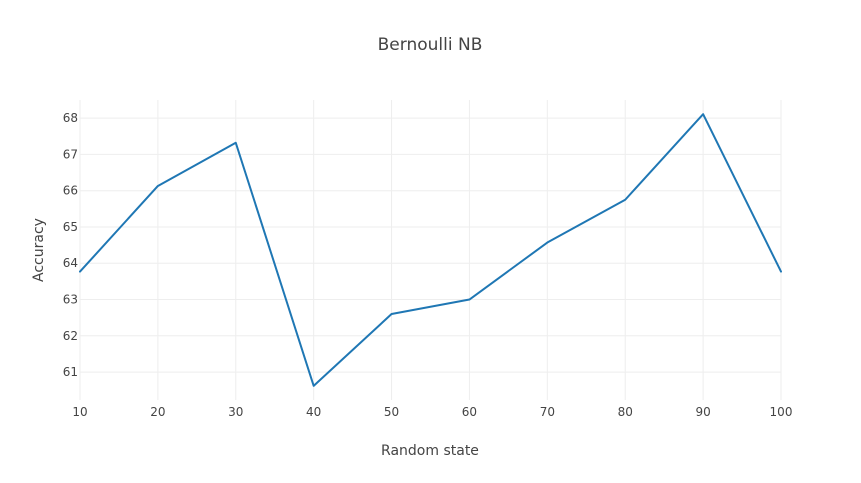  What do you see at coordinates (70, 263) in the screenshot?
I see `y-tick-label: 64` at bounding box center [70, 263].